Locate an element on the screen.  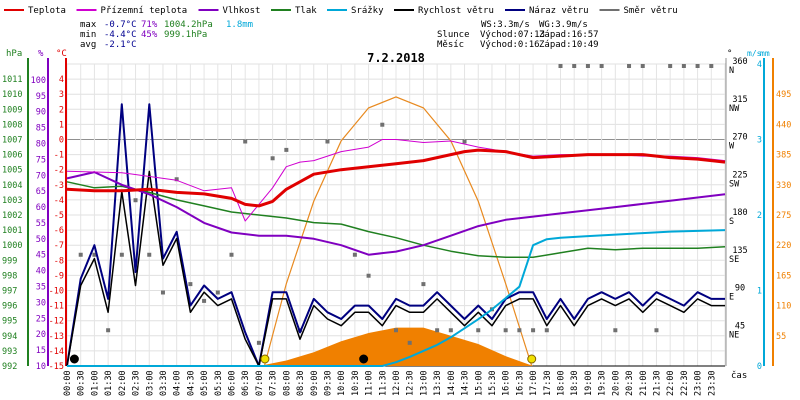
time-tick-label: 16:00 is located at coordinates (507, 383).